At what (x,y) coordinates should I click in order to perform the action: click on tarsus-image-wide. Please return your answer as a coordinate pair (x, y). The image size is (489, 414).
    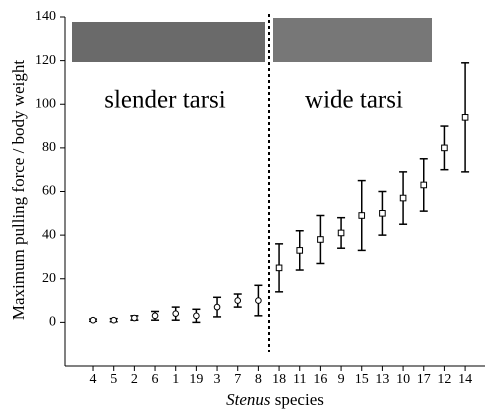
    Looking at the image, I should click on (352, 40).